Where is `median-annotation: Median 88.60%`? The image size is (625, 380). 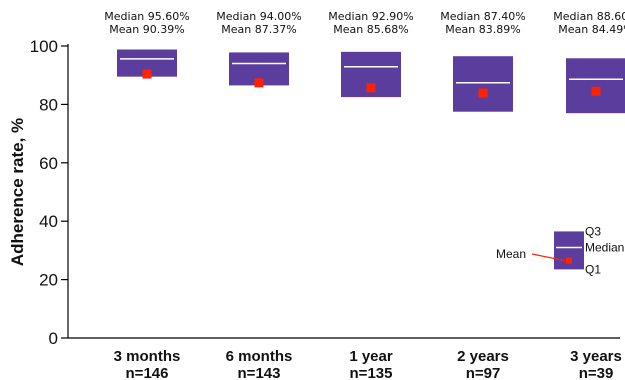 median-annotation: Median 88.60% is located at coordinates (589, 16).